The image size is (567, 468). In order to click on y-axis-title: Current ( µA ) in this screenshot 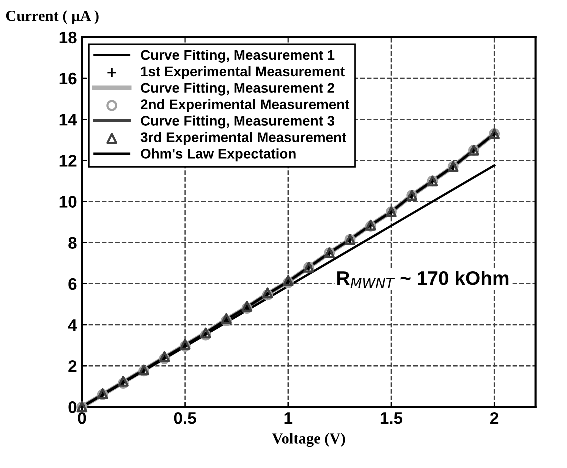, I will do `click(52, 17)`.